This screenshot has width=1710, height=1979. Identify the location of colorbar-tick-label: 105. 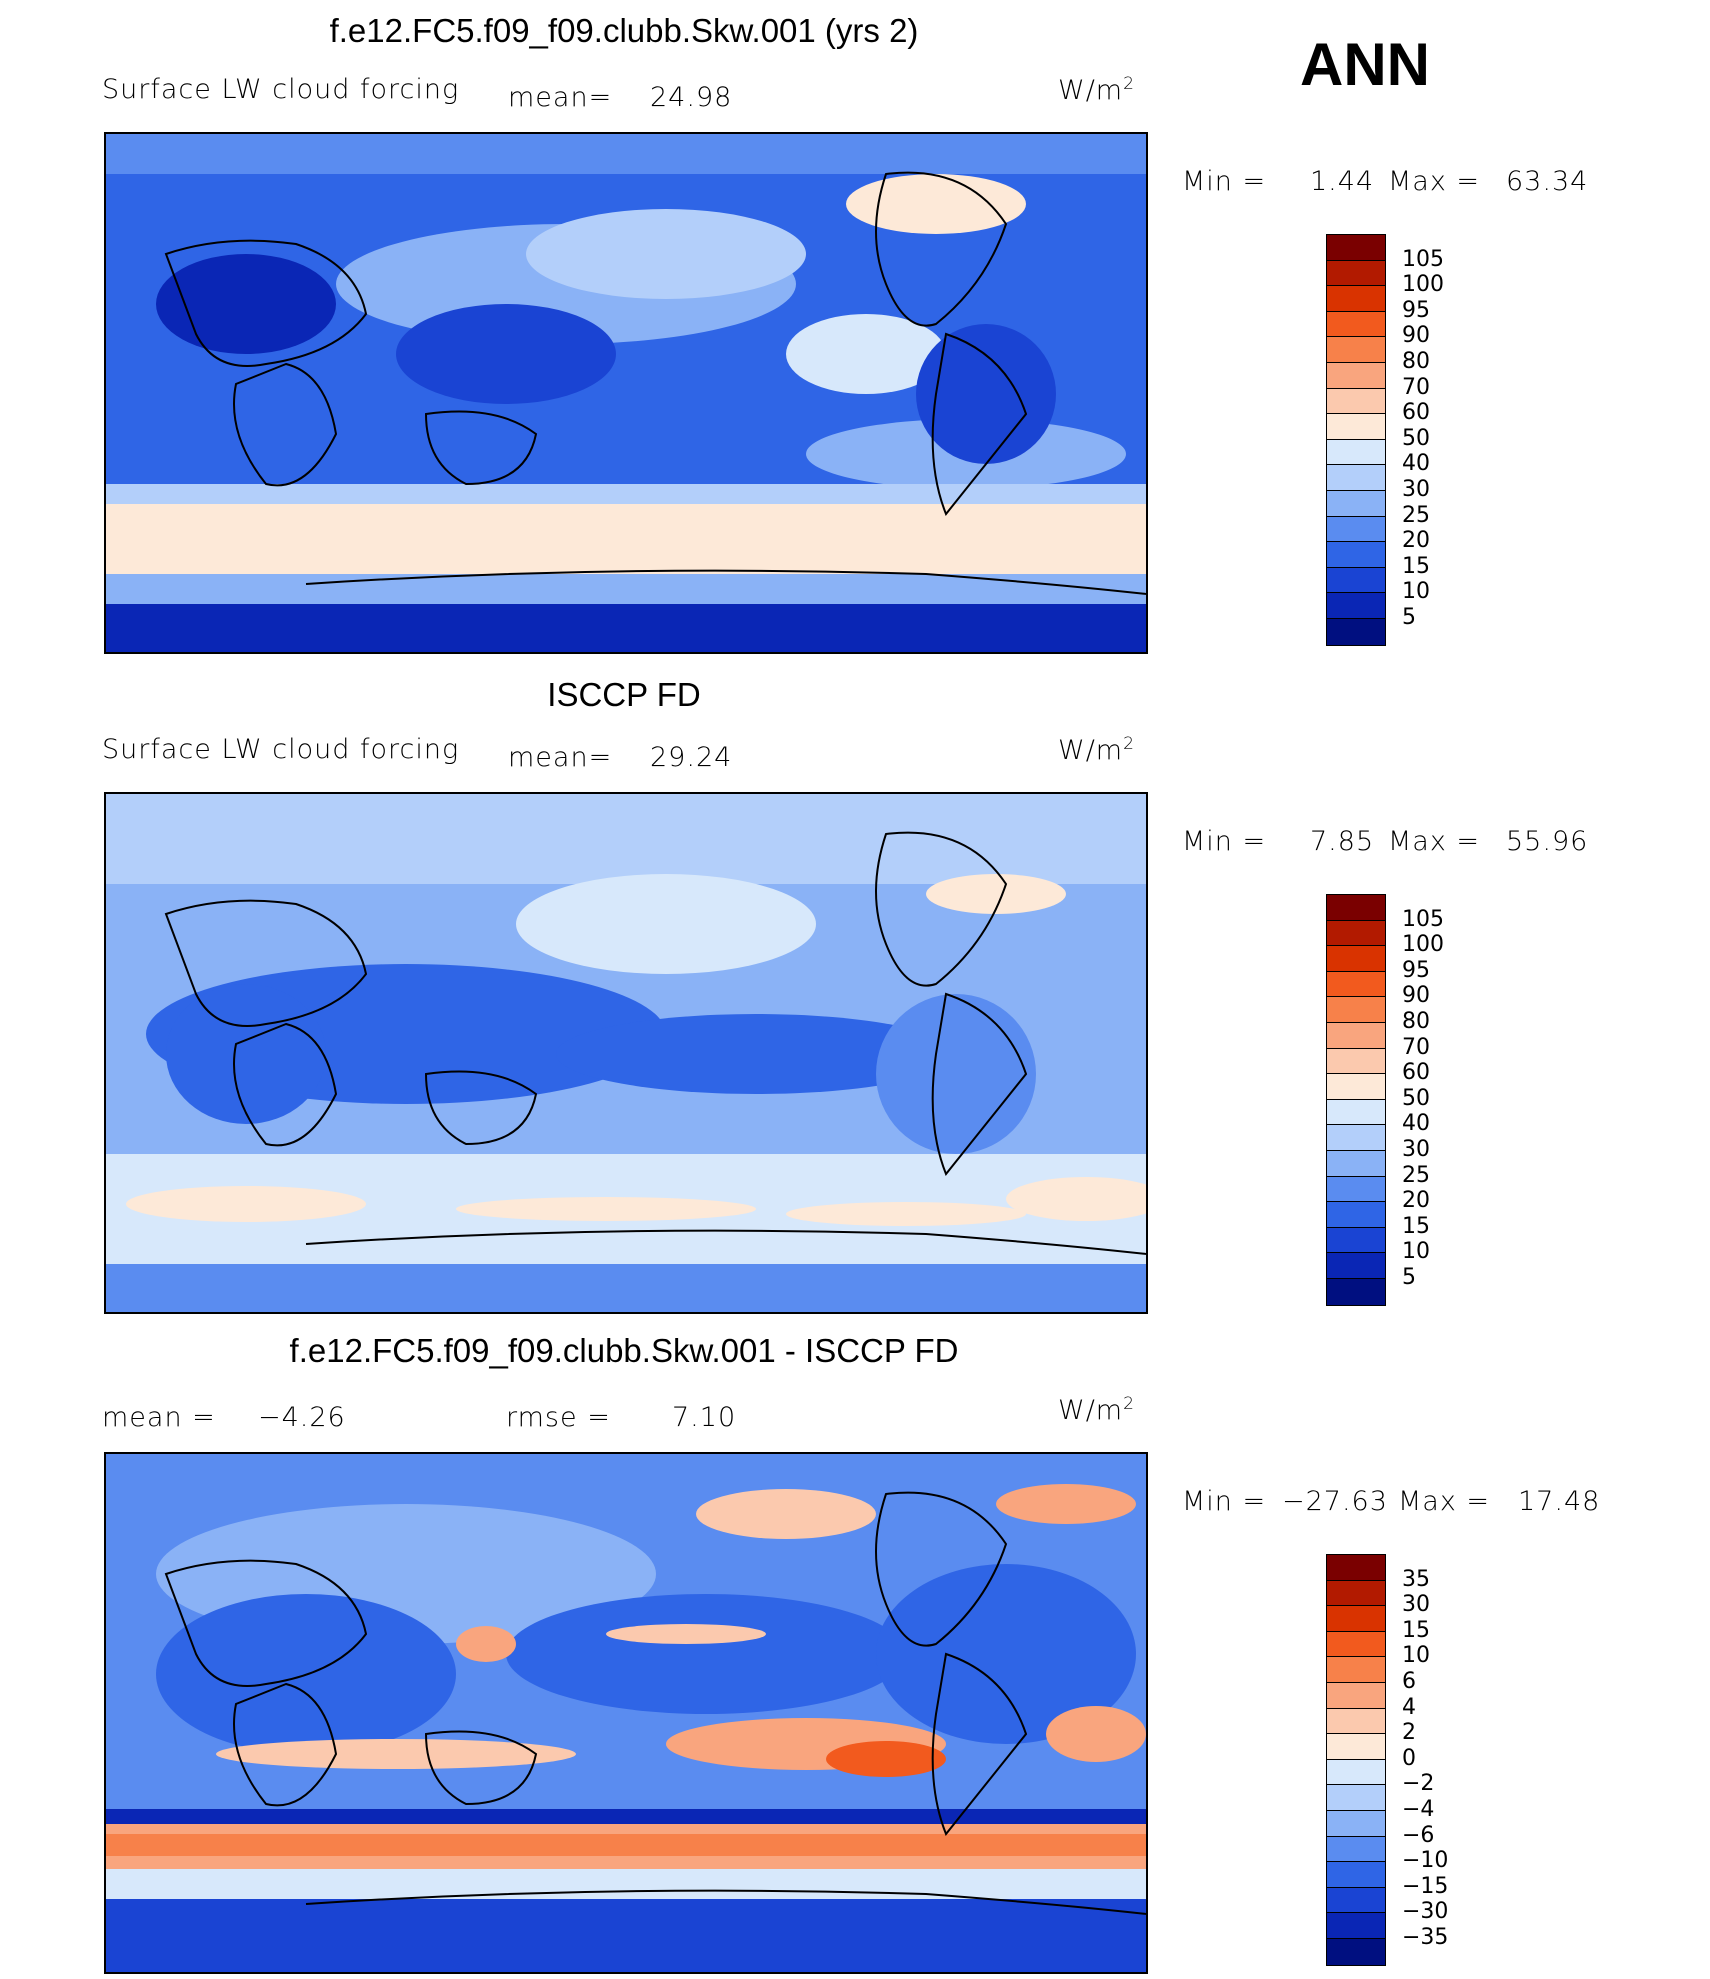
(1423, 919).